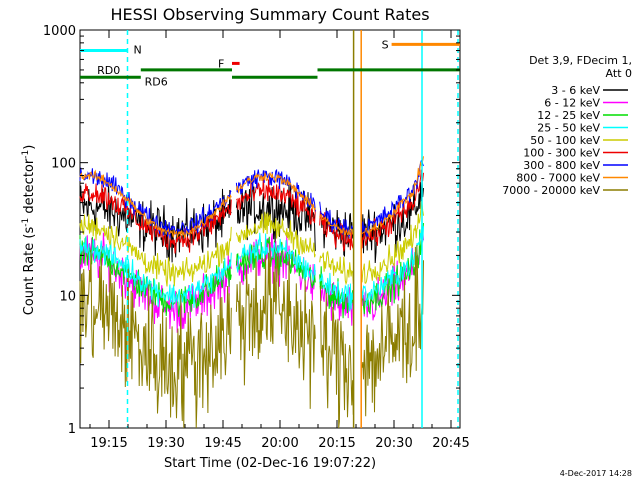  I want to click on y-axis-label-sup1: -1, so click(26, 222).